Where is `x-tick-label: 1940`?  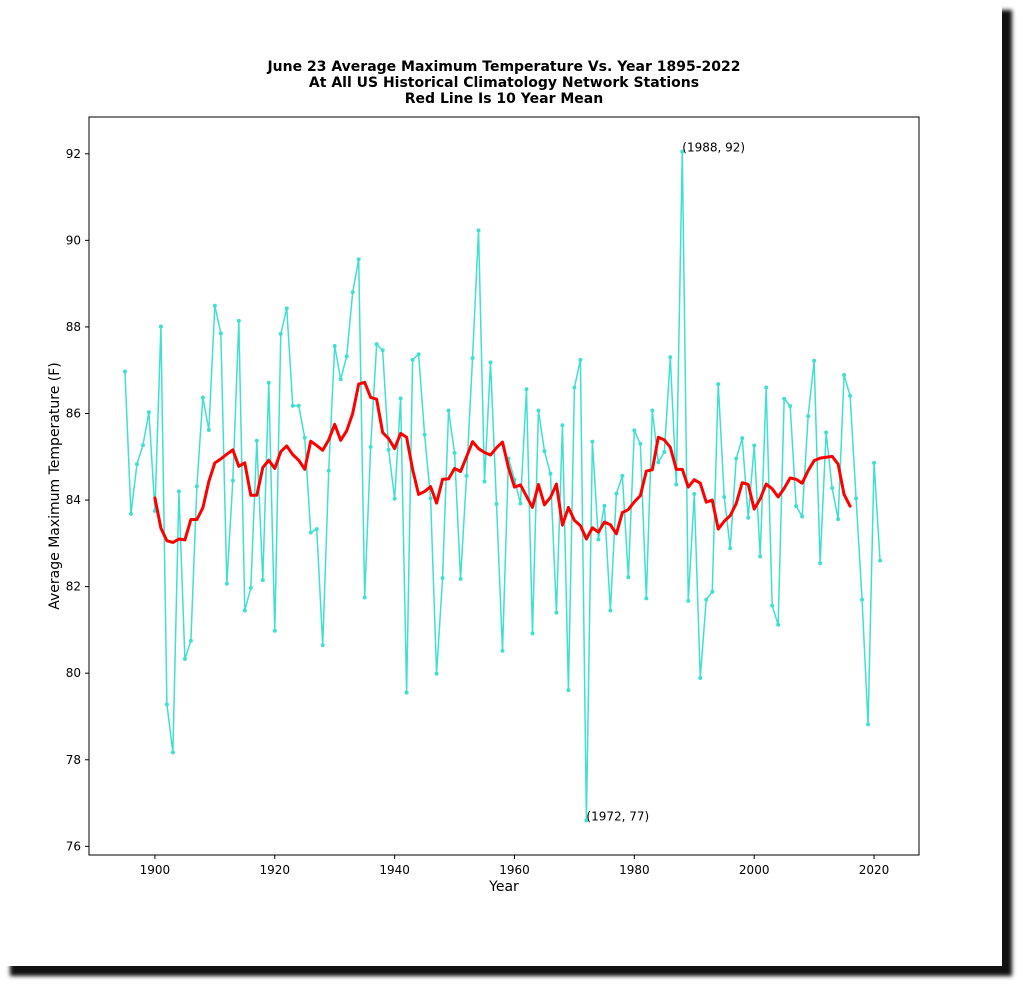 x-tick-label: 1940 is located at coordinates (394, 870).